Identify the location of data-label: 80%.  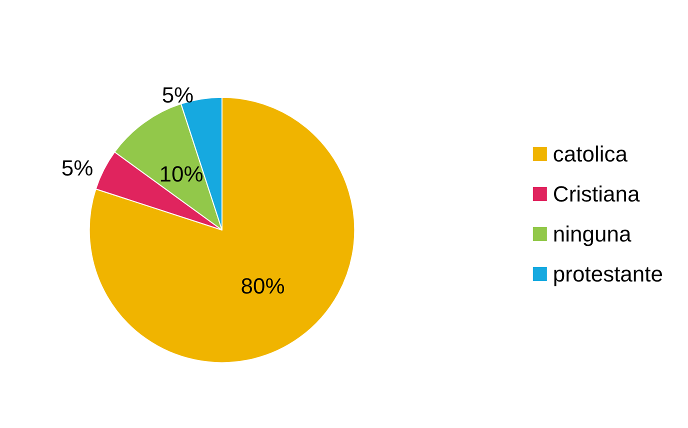
(262, 286).